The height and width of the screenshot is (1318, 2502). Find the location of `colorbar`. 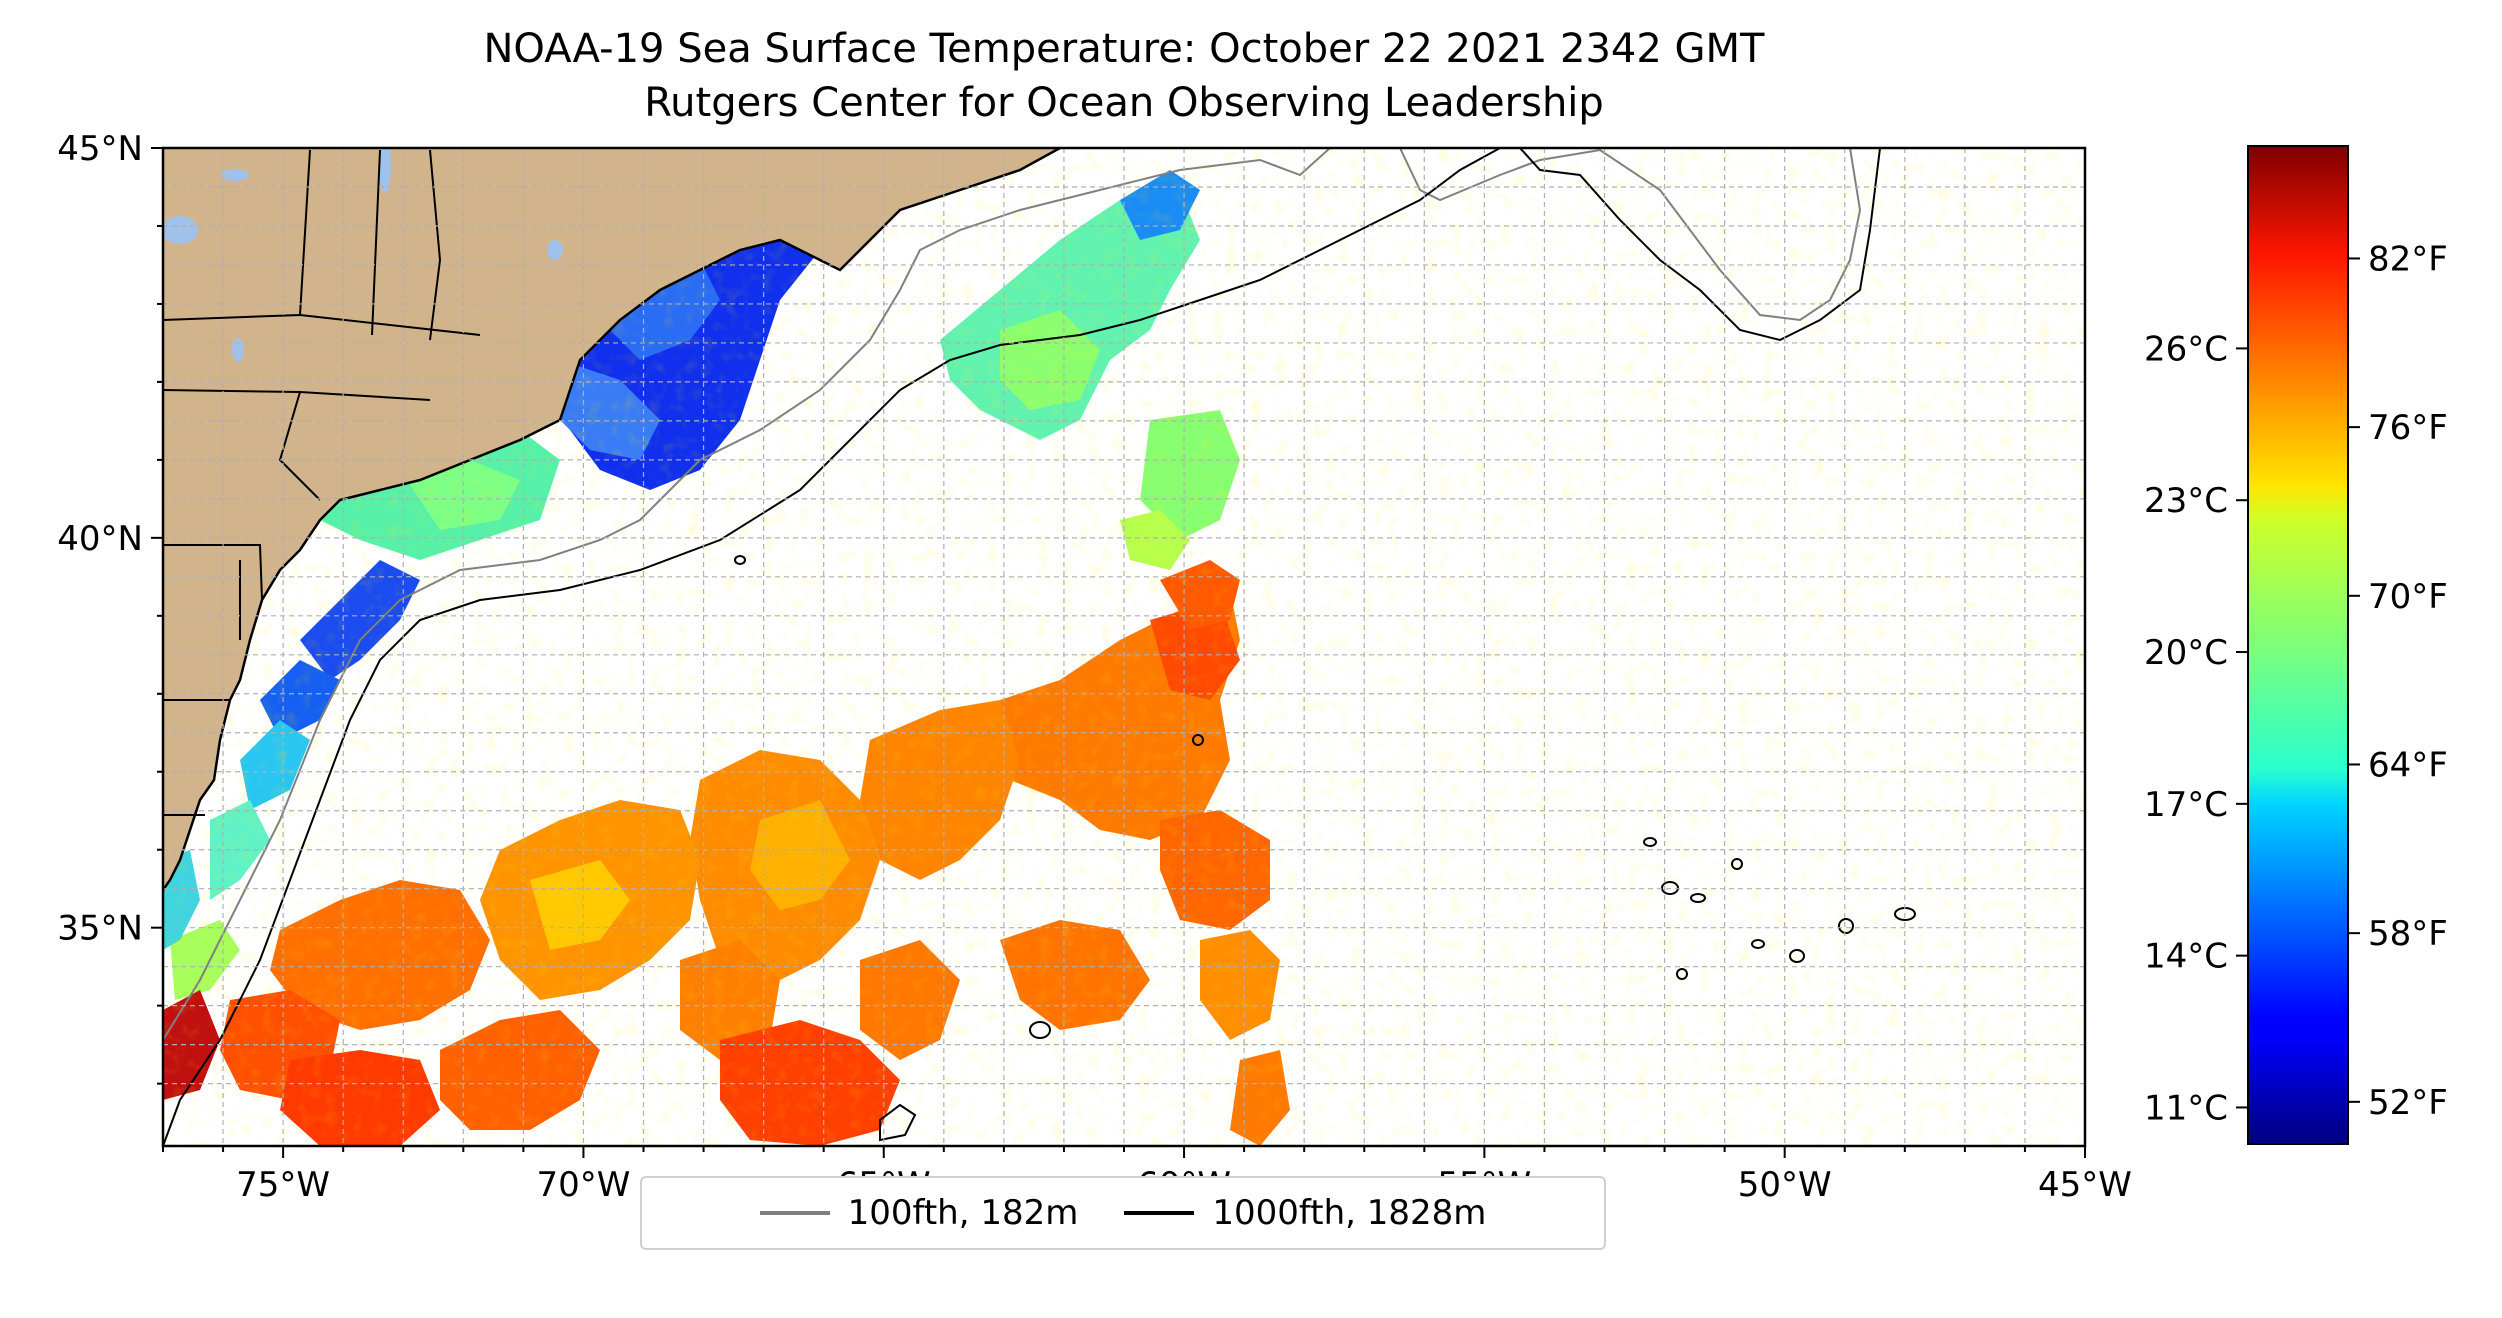

colorbar is located at coordinates (2298, 645).